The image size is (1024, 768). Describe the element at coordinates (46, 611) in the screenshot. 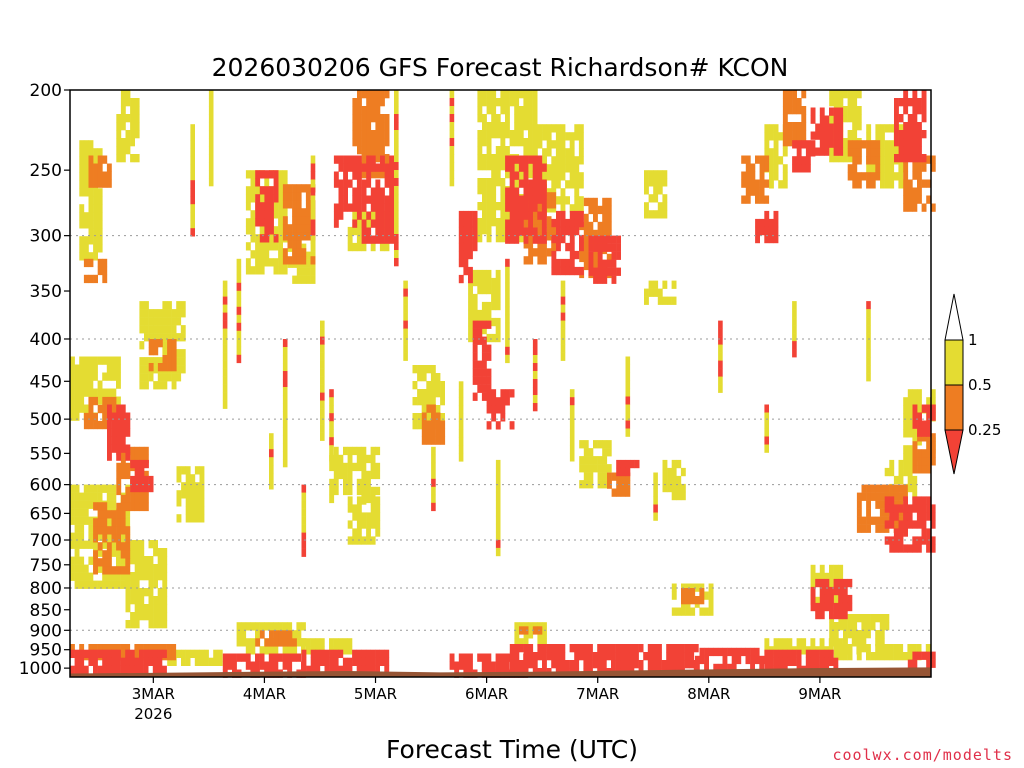

I see `y-tick-label-850: 850` at that location.